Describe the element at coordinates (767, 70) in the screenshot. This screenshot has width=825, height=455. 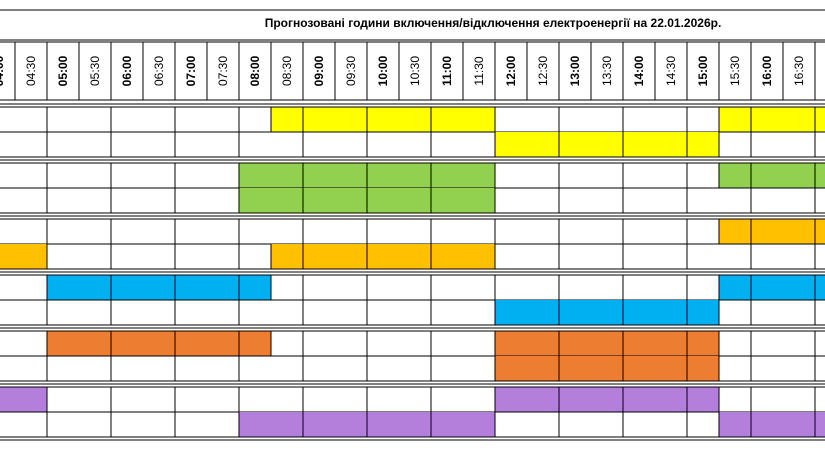
I see `time-label: 16:00` at that location.